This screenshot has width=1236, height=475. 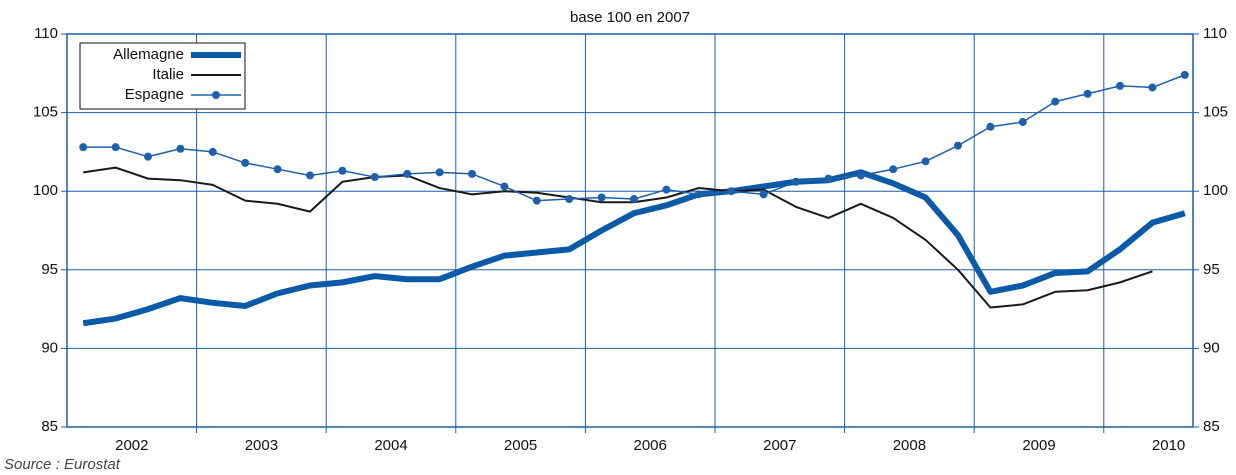 I want to click on y-tick-label: 90, so click(x=49, y=347).